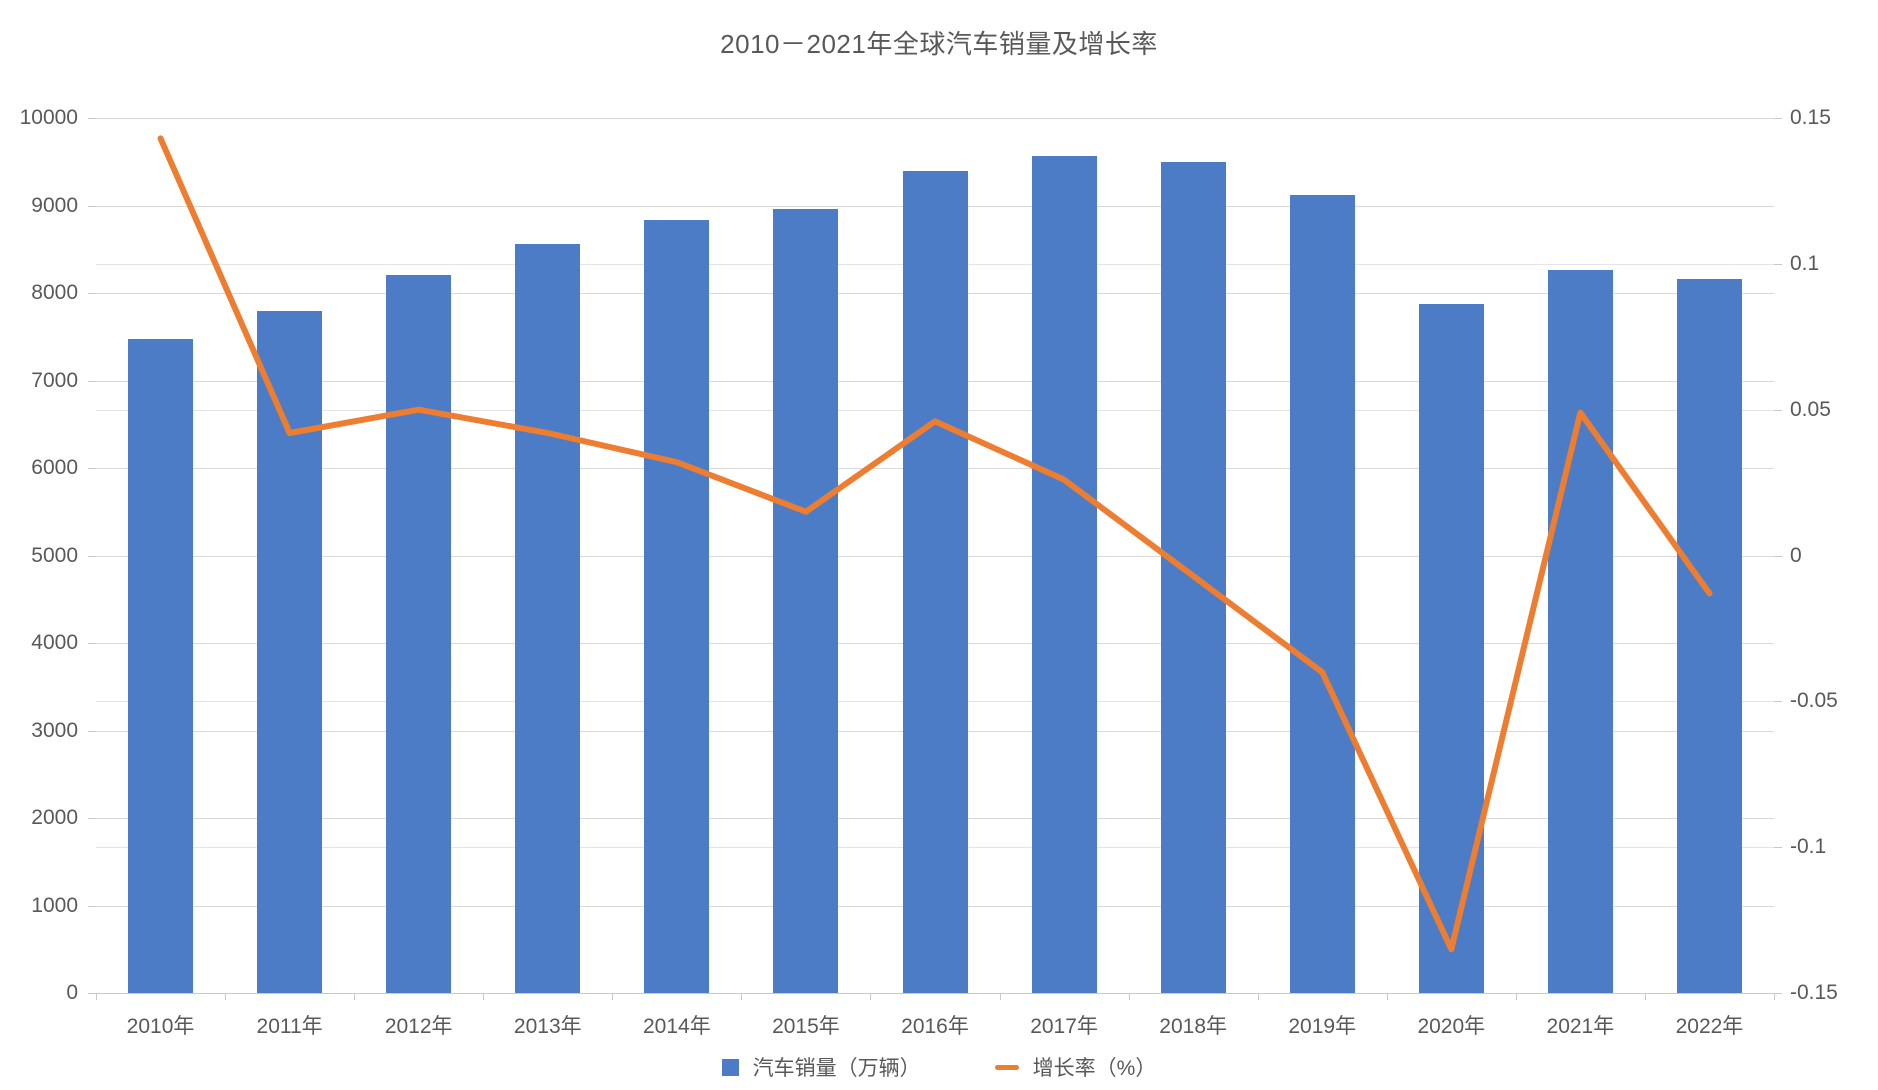  What do you see at coordinates (419, 633) in the screenshot?
I see `sales-bar-2012年` at bounding box center [419, 633].